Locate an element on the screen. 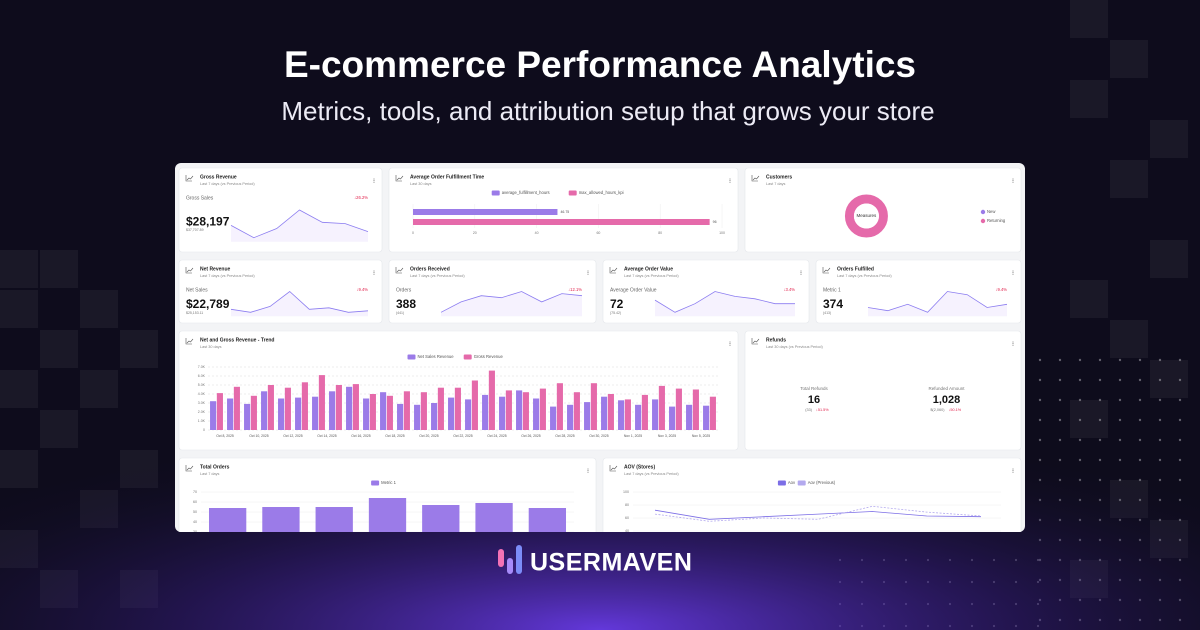  logo-icon is located at coordinates (510, 559).